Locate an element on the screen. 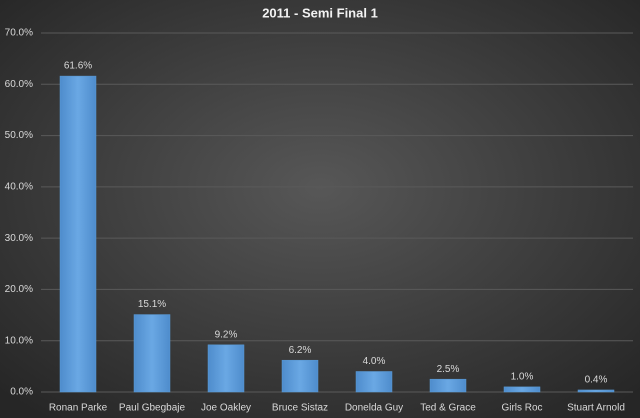  value-label: 1.0% is located at coordinates (522, 377).